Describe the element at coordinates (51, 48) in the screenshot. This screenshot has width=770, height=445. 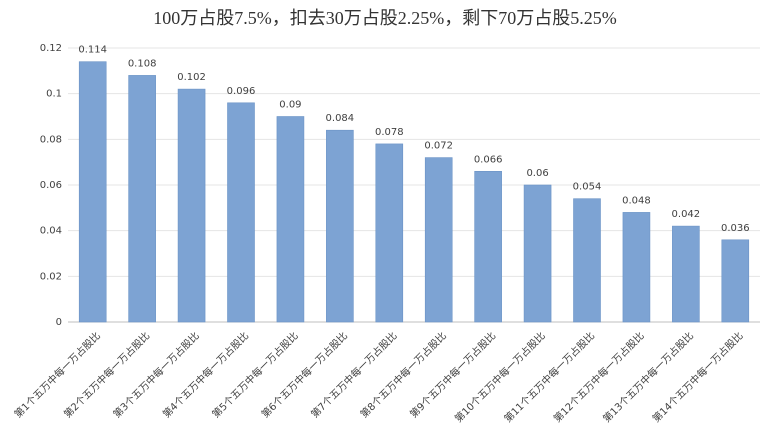
I see `y-tick-label: 0.12` at that location.